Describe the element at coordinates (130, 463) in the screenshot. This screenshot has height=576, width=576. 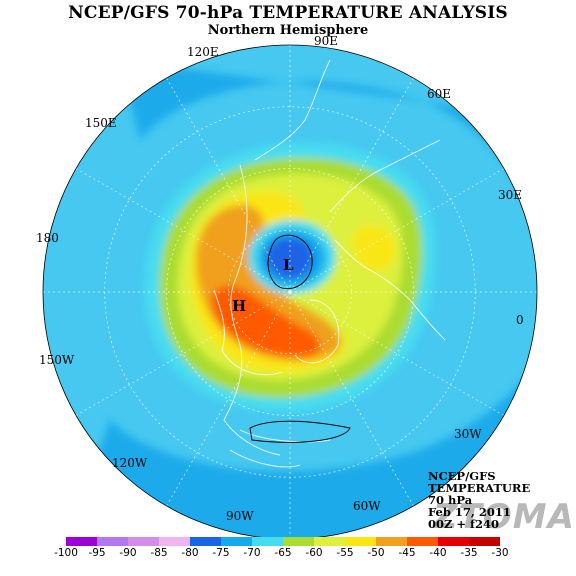
I see `lon-label-120w: 120W` at that location.